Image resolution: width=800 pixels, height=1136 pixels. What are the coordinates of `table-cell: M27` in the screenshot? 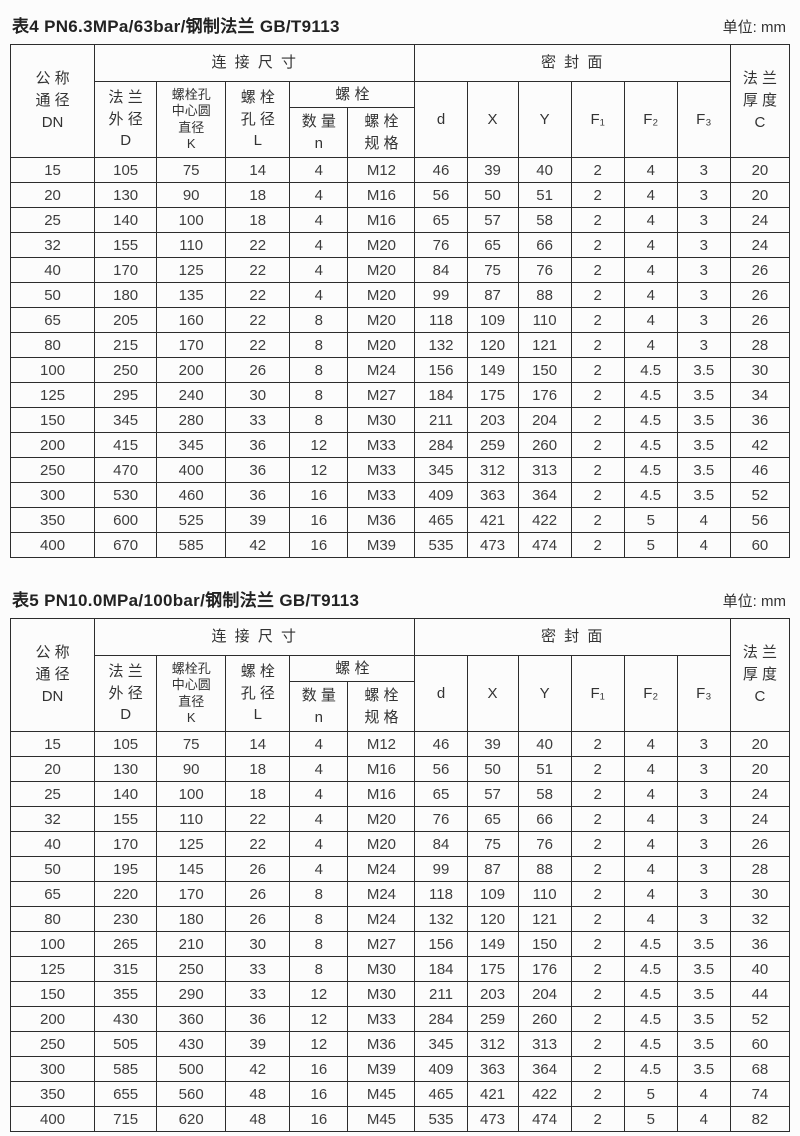 It's located at (381, 395).